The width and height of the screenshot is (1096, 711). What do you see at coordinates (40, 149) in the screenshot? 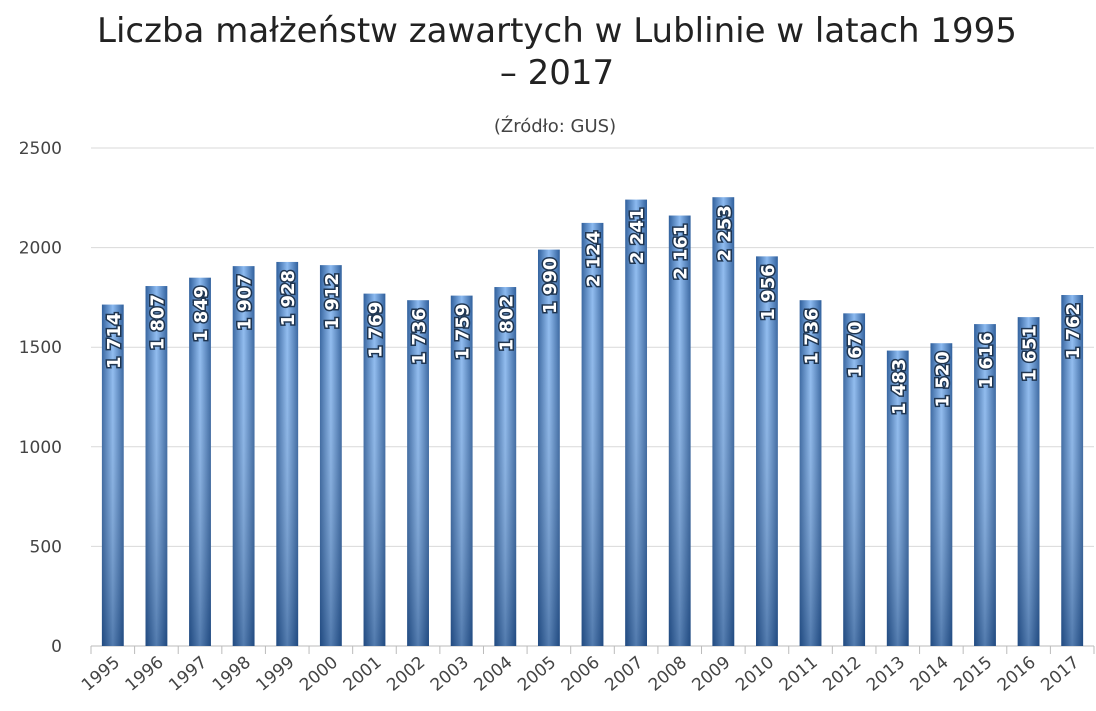
I see `y-tick-label: 2500` at bounding box center [40, 149].